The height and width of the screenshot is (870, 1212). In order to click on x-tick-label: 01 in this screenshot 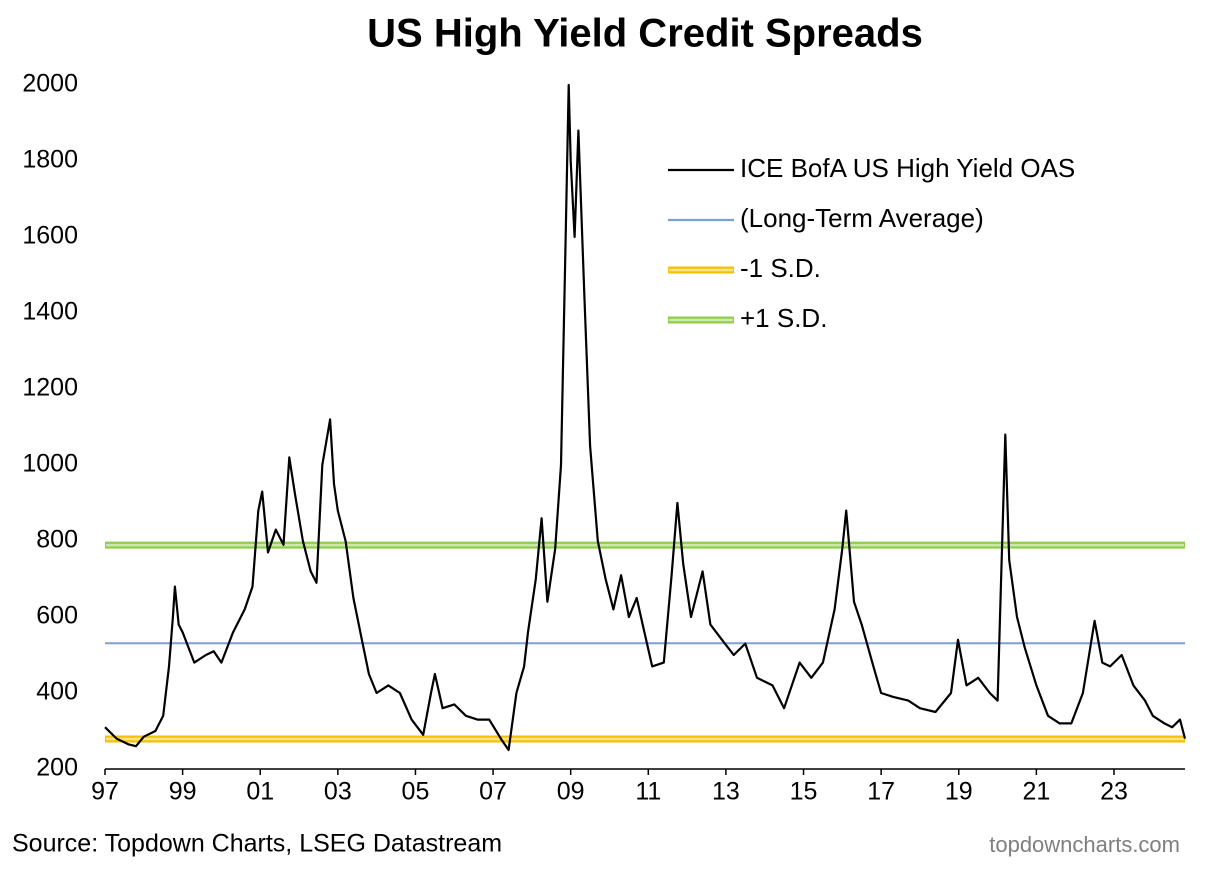, I will do `click(260, 792)`.